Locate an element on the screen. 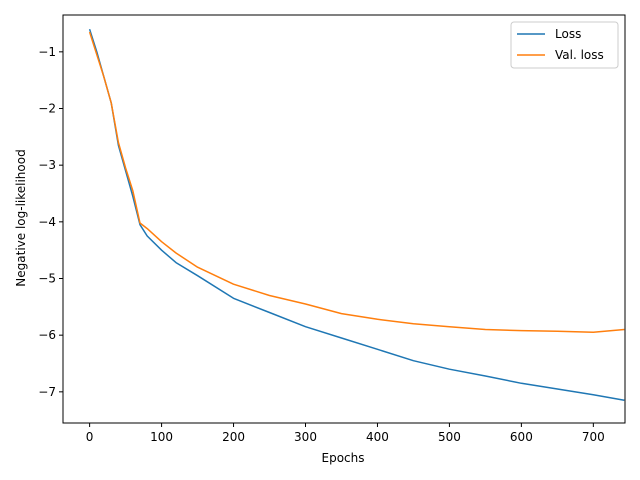  x-tick-label: 200 is located at coordinates (233, 437).